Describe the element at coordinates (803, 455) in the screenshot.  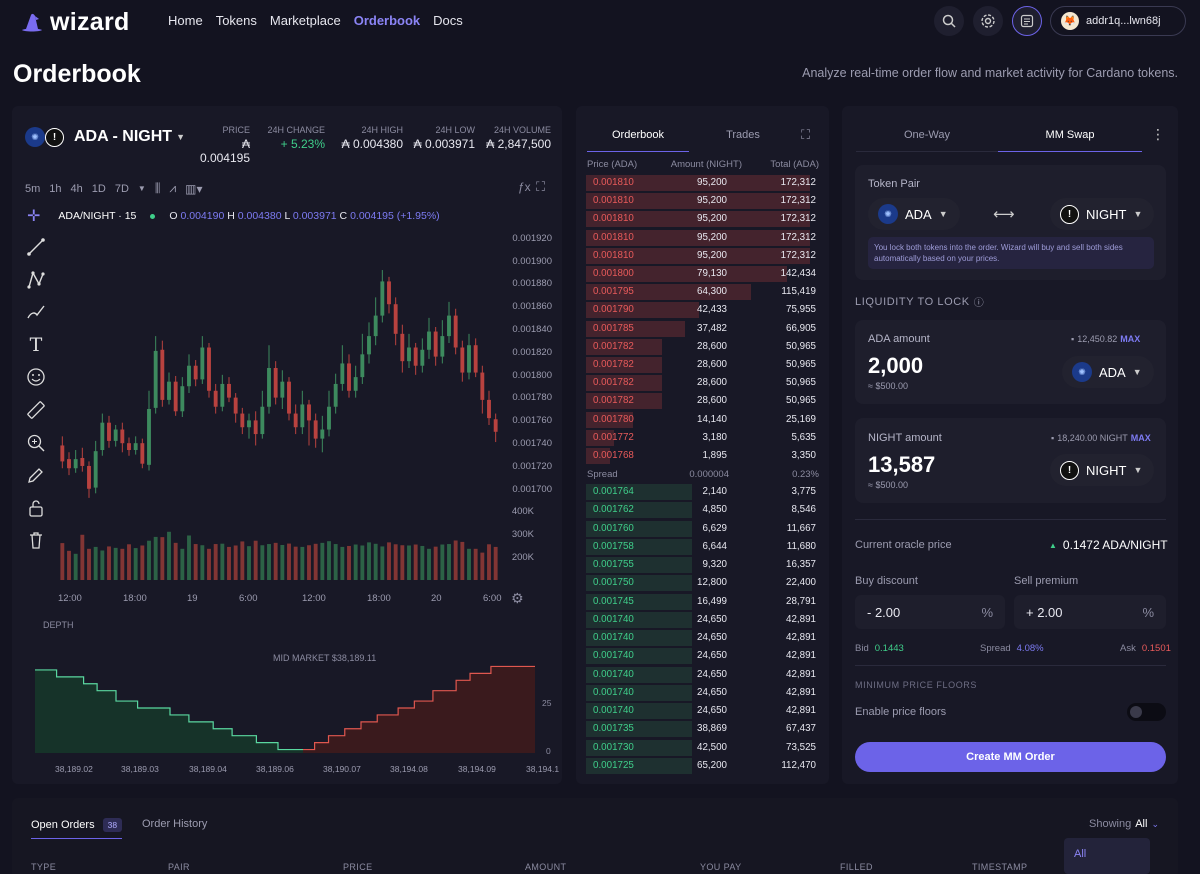
I see `ask-total: 3,350` at that location.